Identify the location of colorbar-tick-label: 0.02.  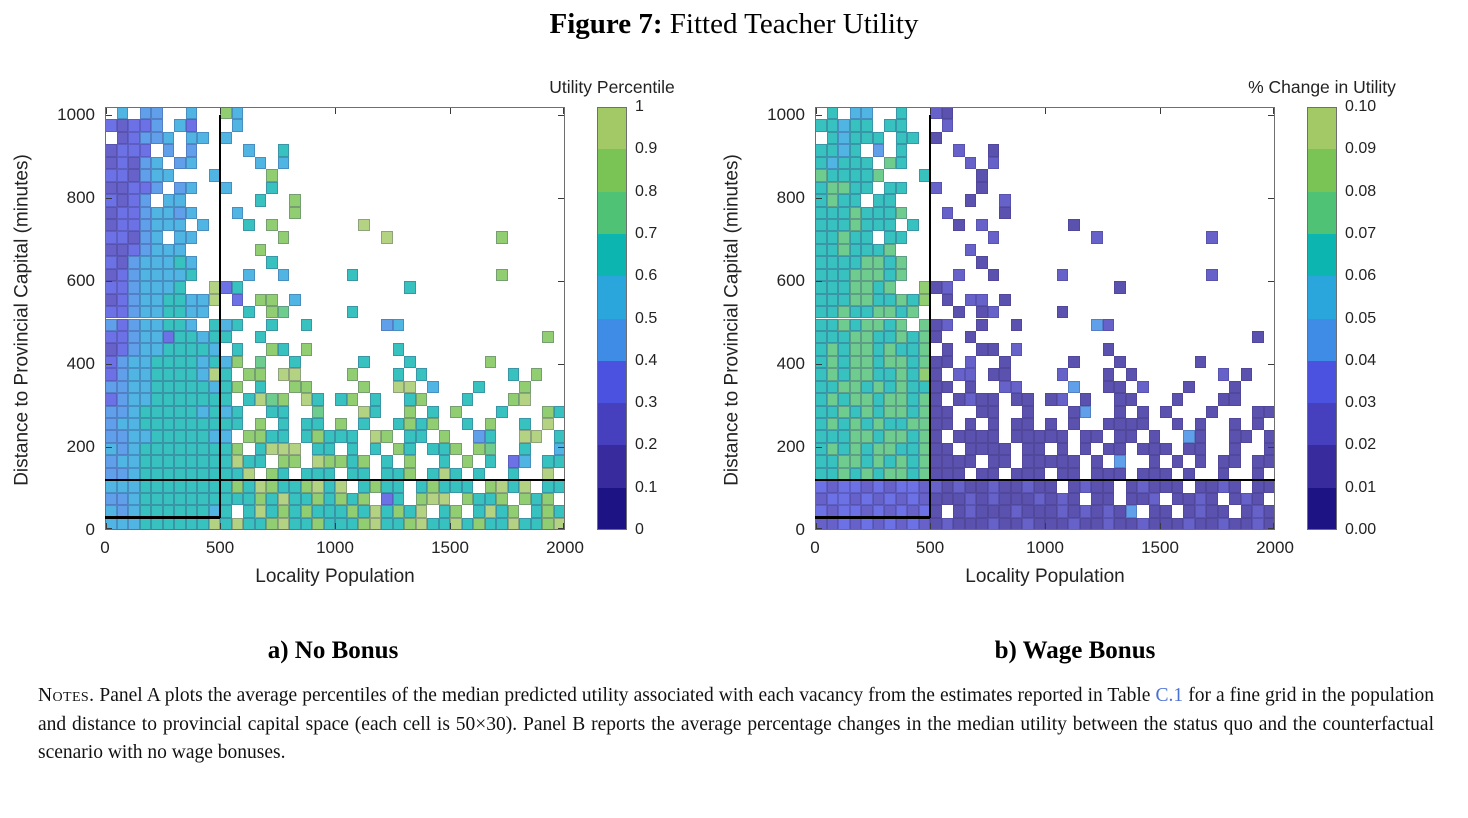
(1361, 445).